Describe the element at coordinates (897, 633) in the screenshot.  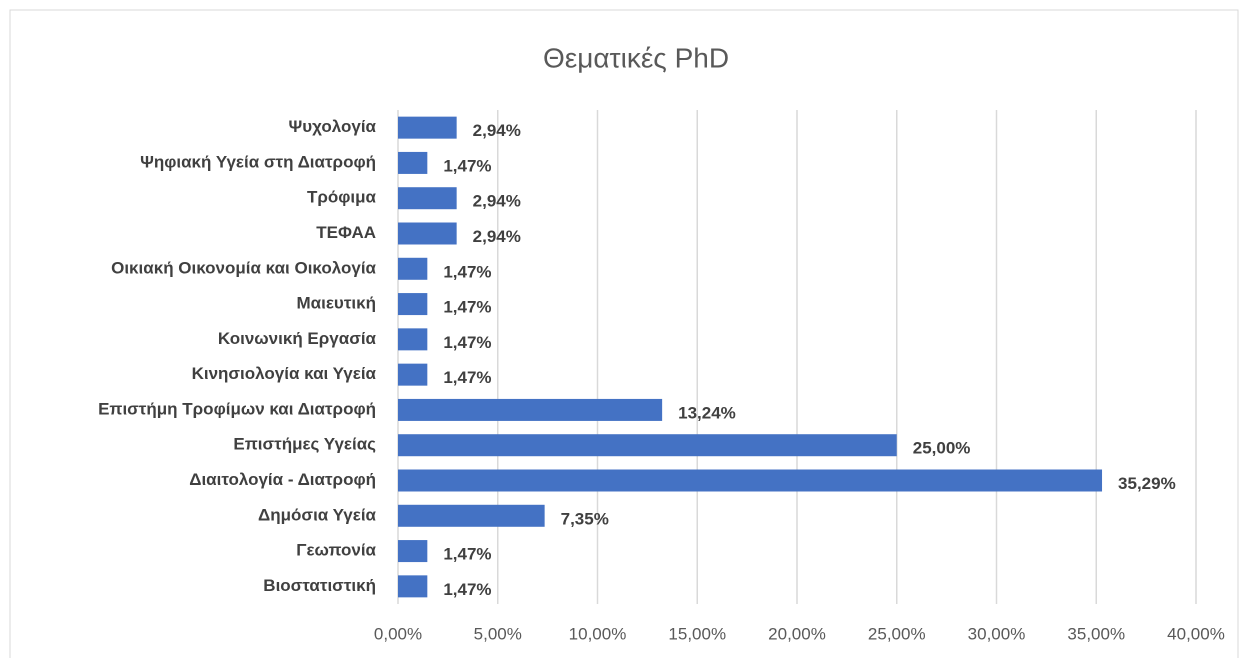
I see `x-tick-label: 25,00%` at that location.